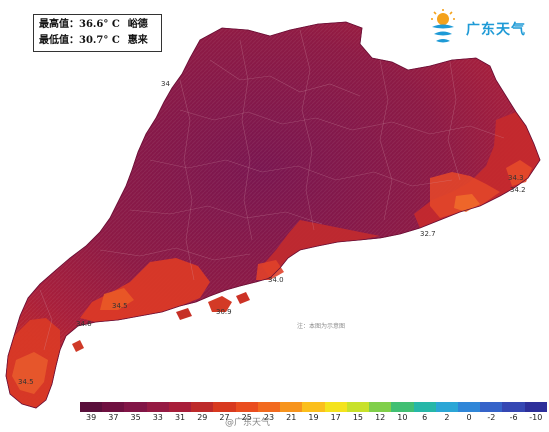  I want to click on south-coast-warm-zone, so click(321, 249).